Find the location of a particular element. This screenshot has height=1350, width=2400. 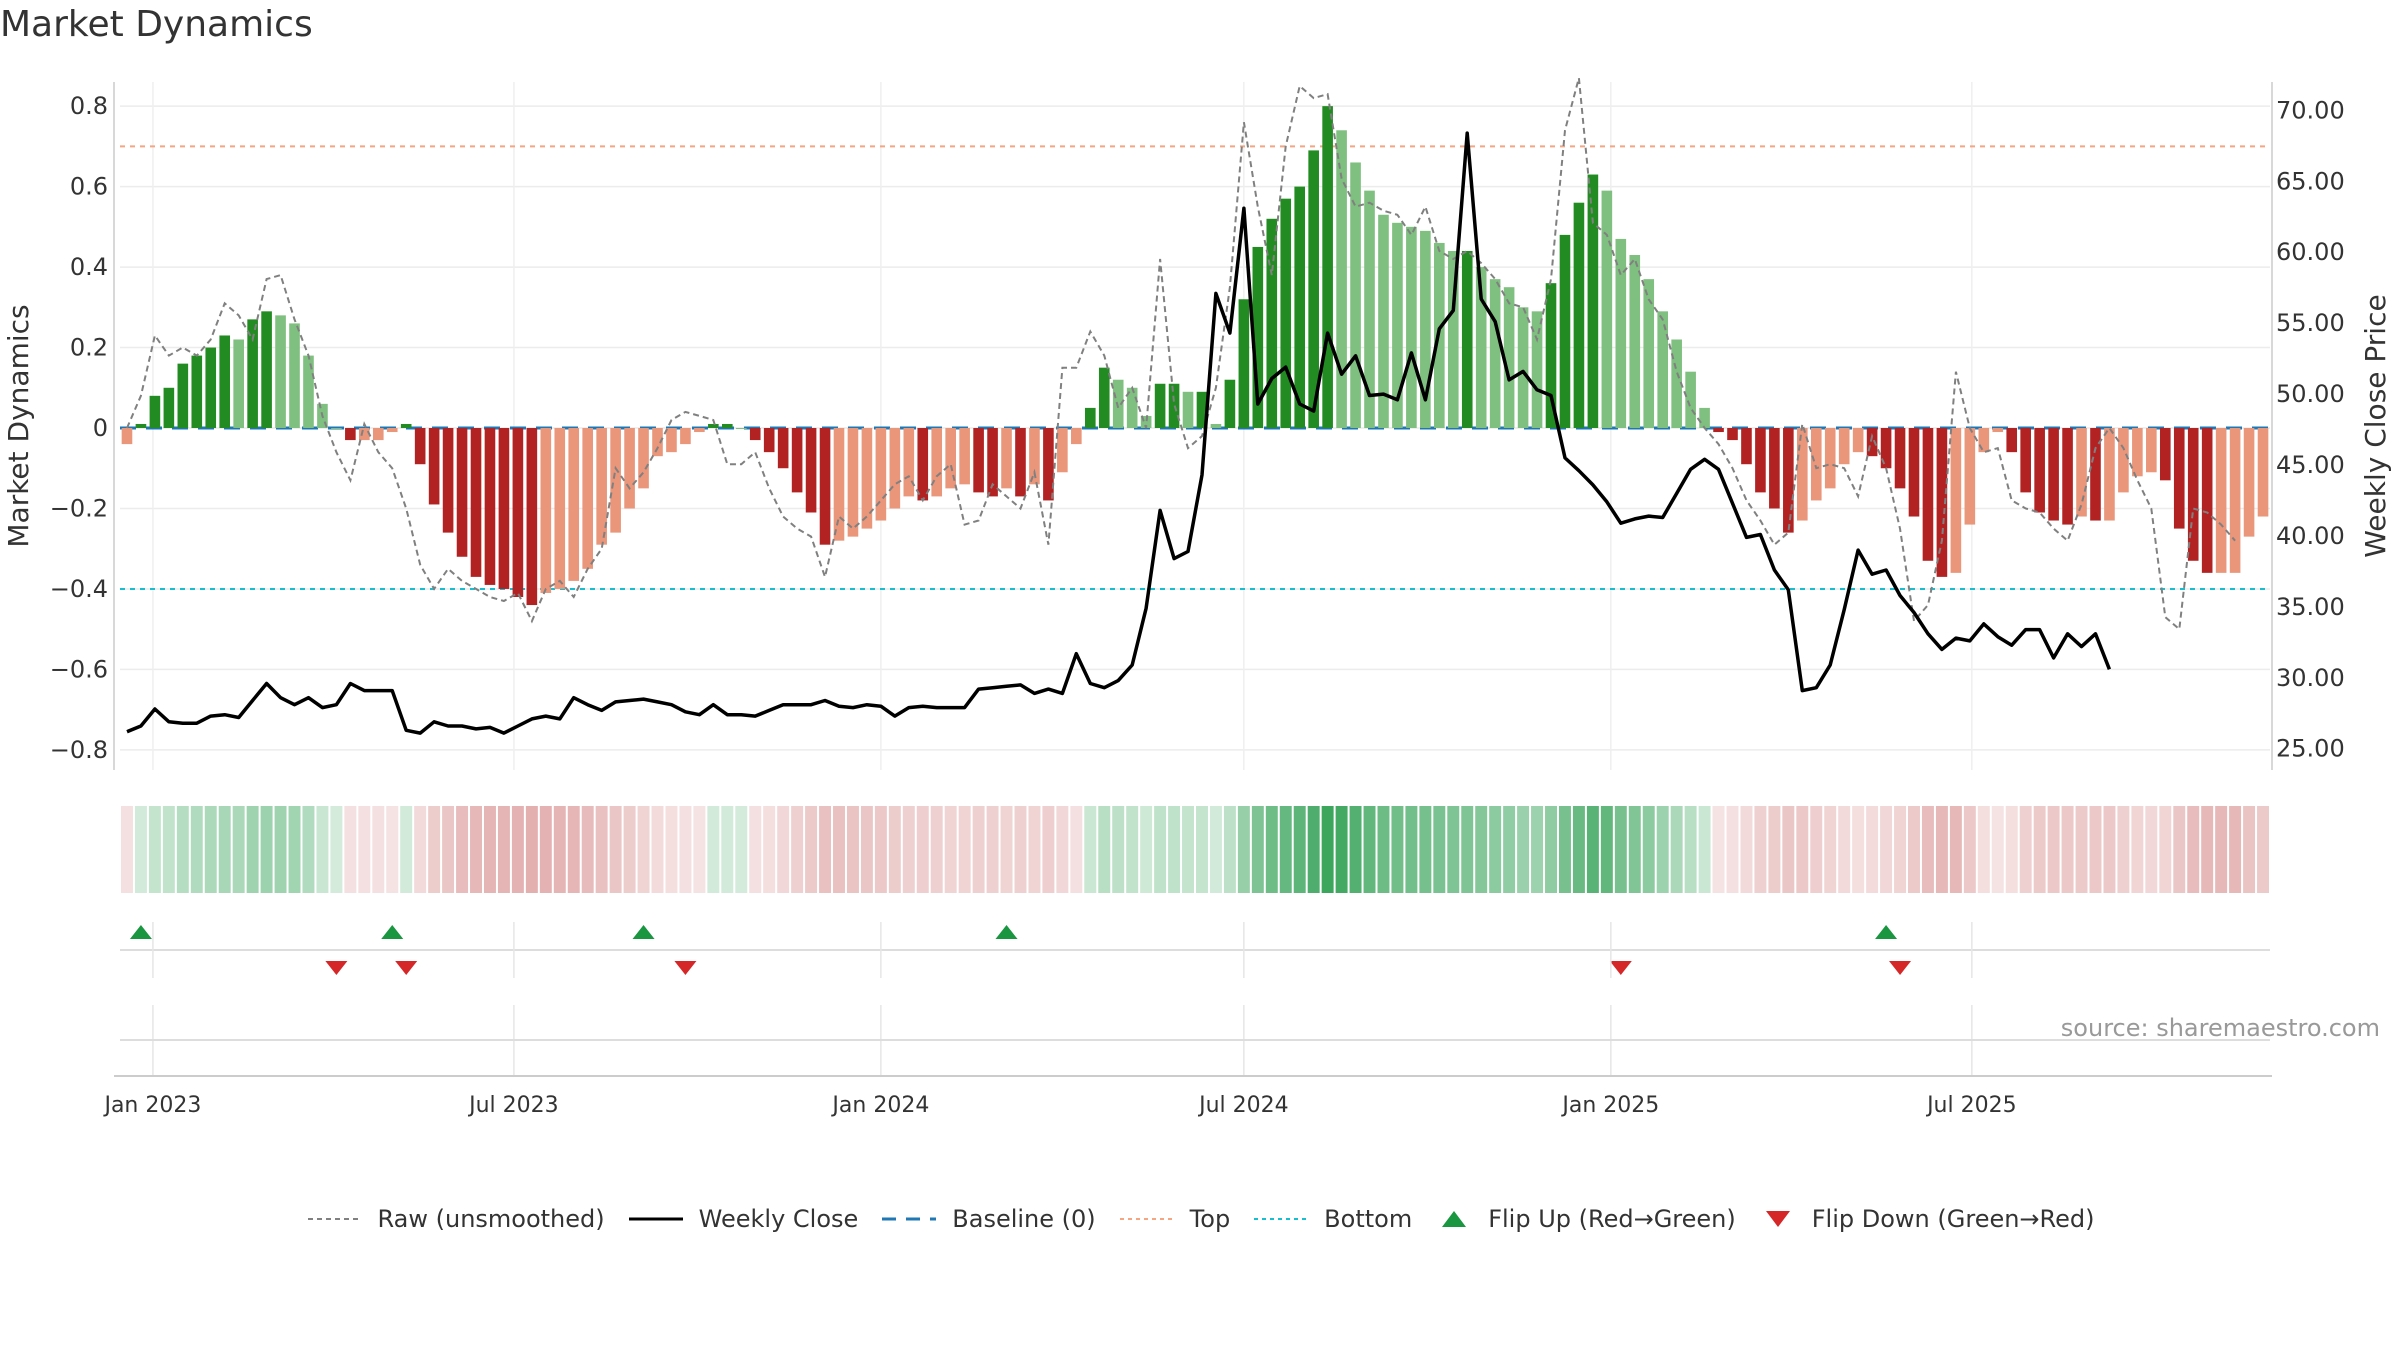

legend-label-raw: Raw (unsmoothed) is located at coordinates (491, 1219).